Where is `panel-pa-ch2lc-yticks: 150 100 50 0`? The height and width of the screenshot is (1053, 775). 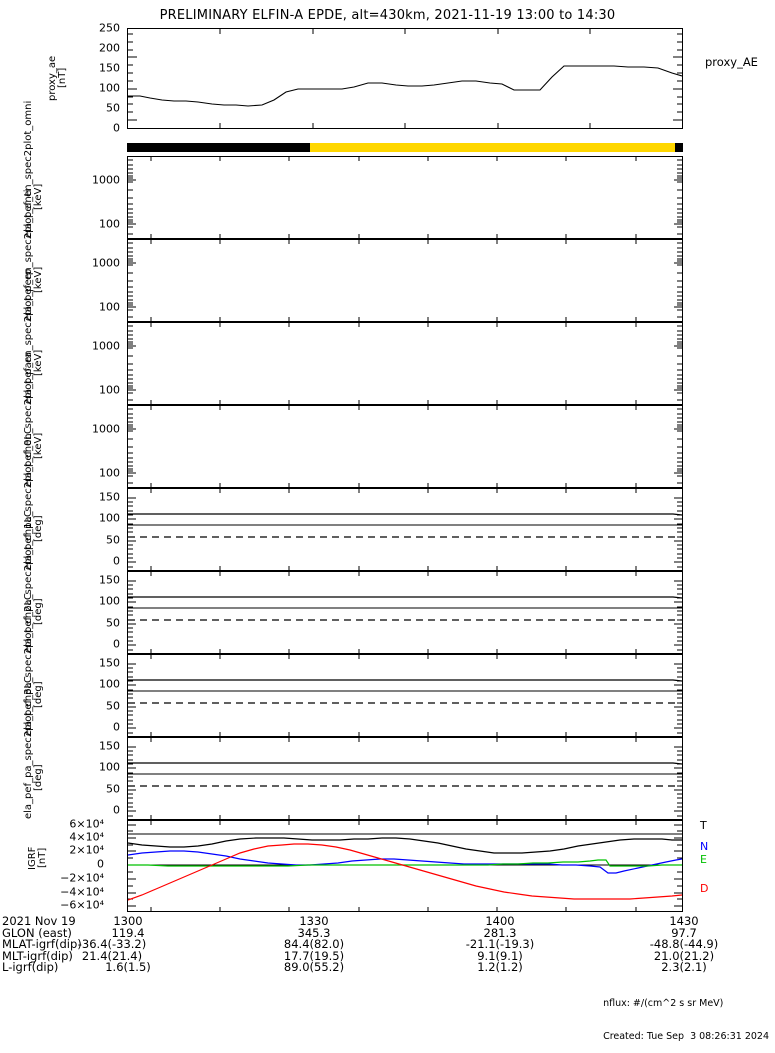
panel-pa-ch2lc-yticks: 150 100 50 0 is located at coordinates (97, 695).